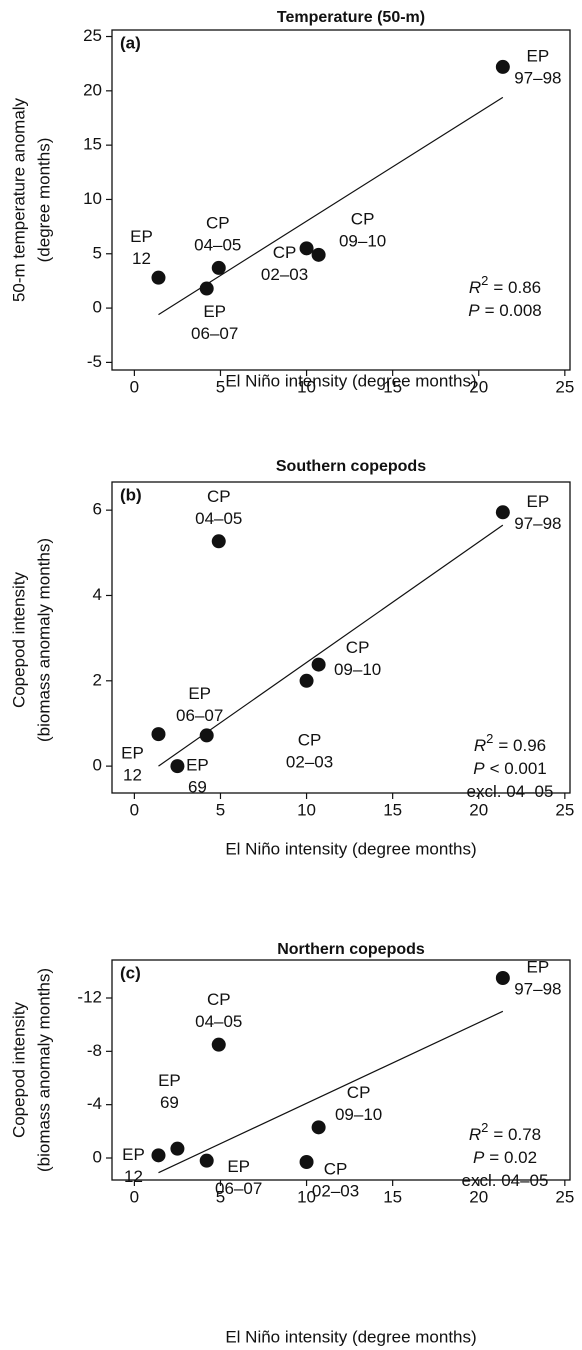 The image size is (582, 1350). What do you see at coordinates (480, 745) in the screenshot?
I see `stat-symbol: R` at bounding box center [480, 745].